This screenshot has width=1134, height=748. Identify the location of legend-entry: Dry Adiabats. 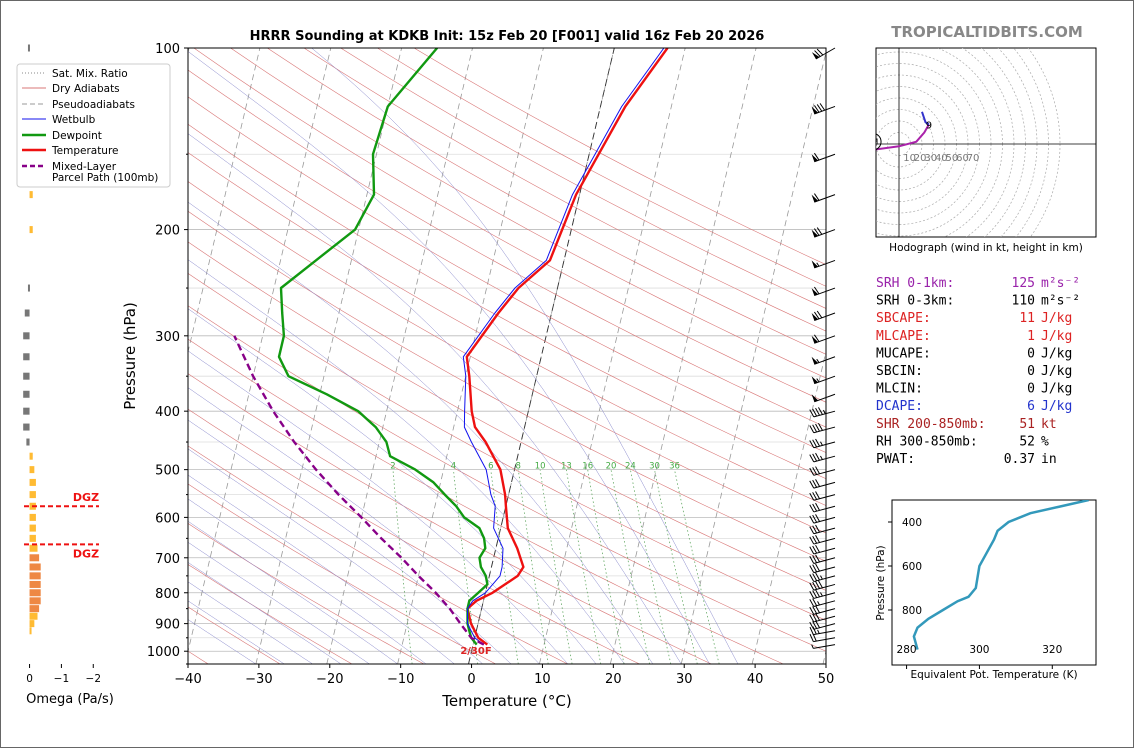
(86, 89).